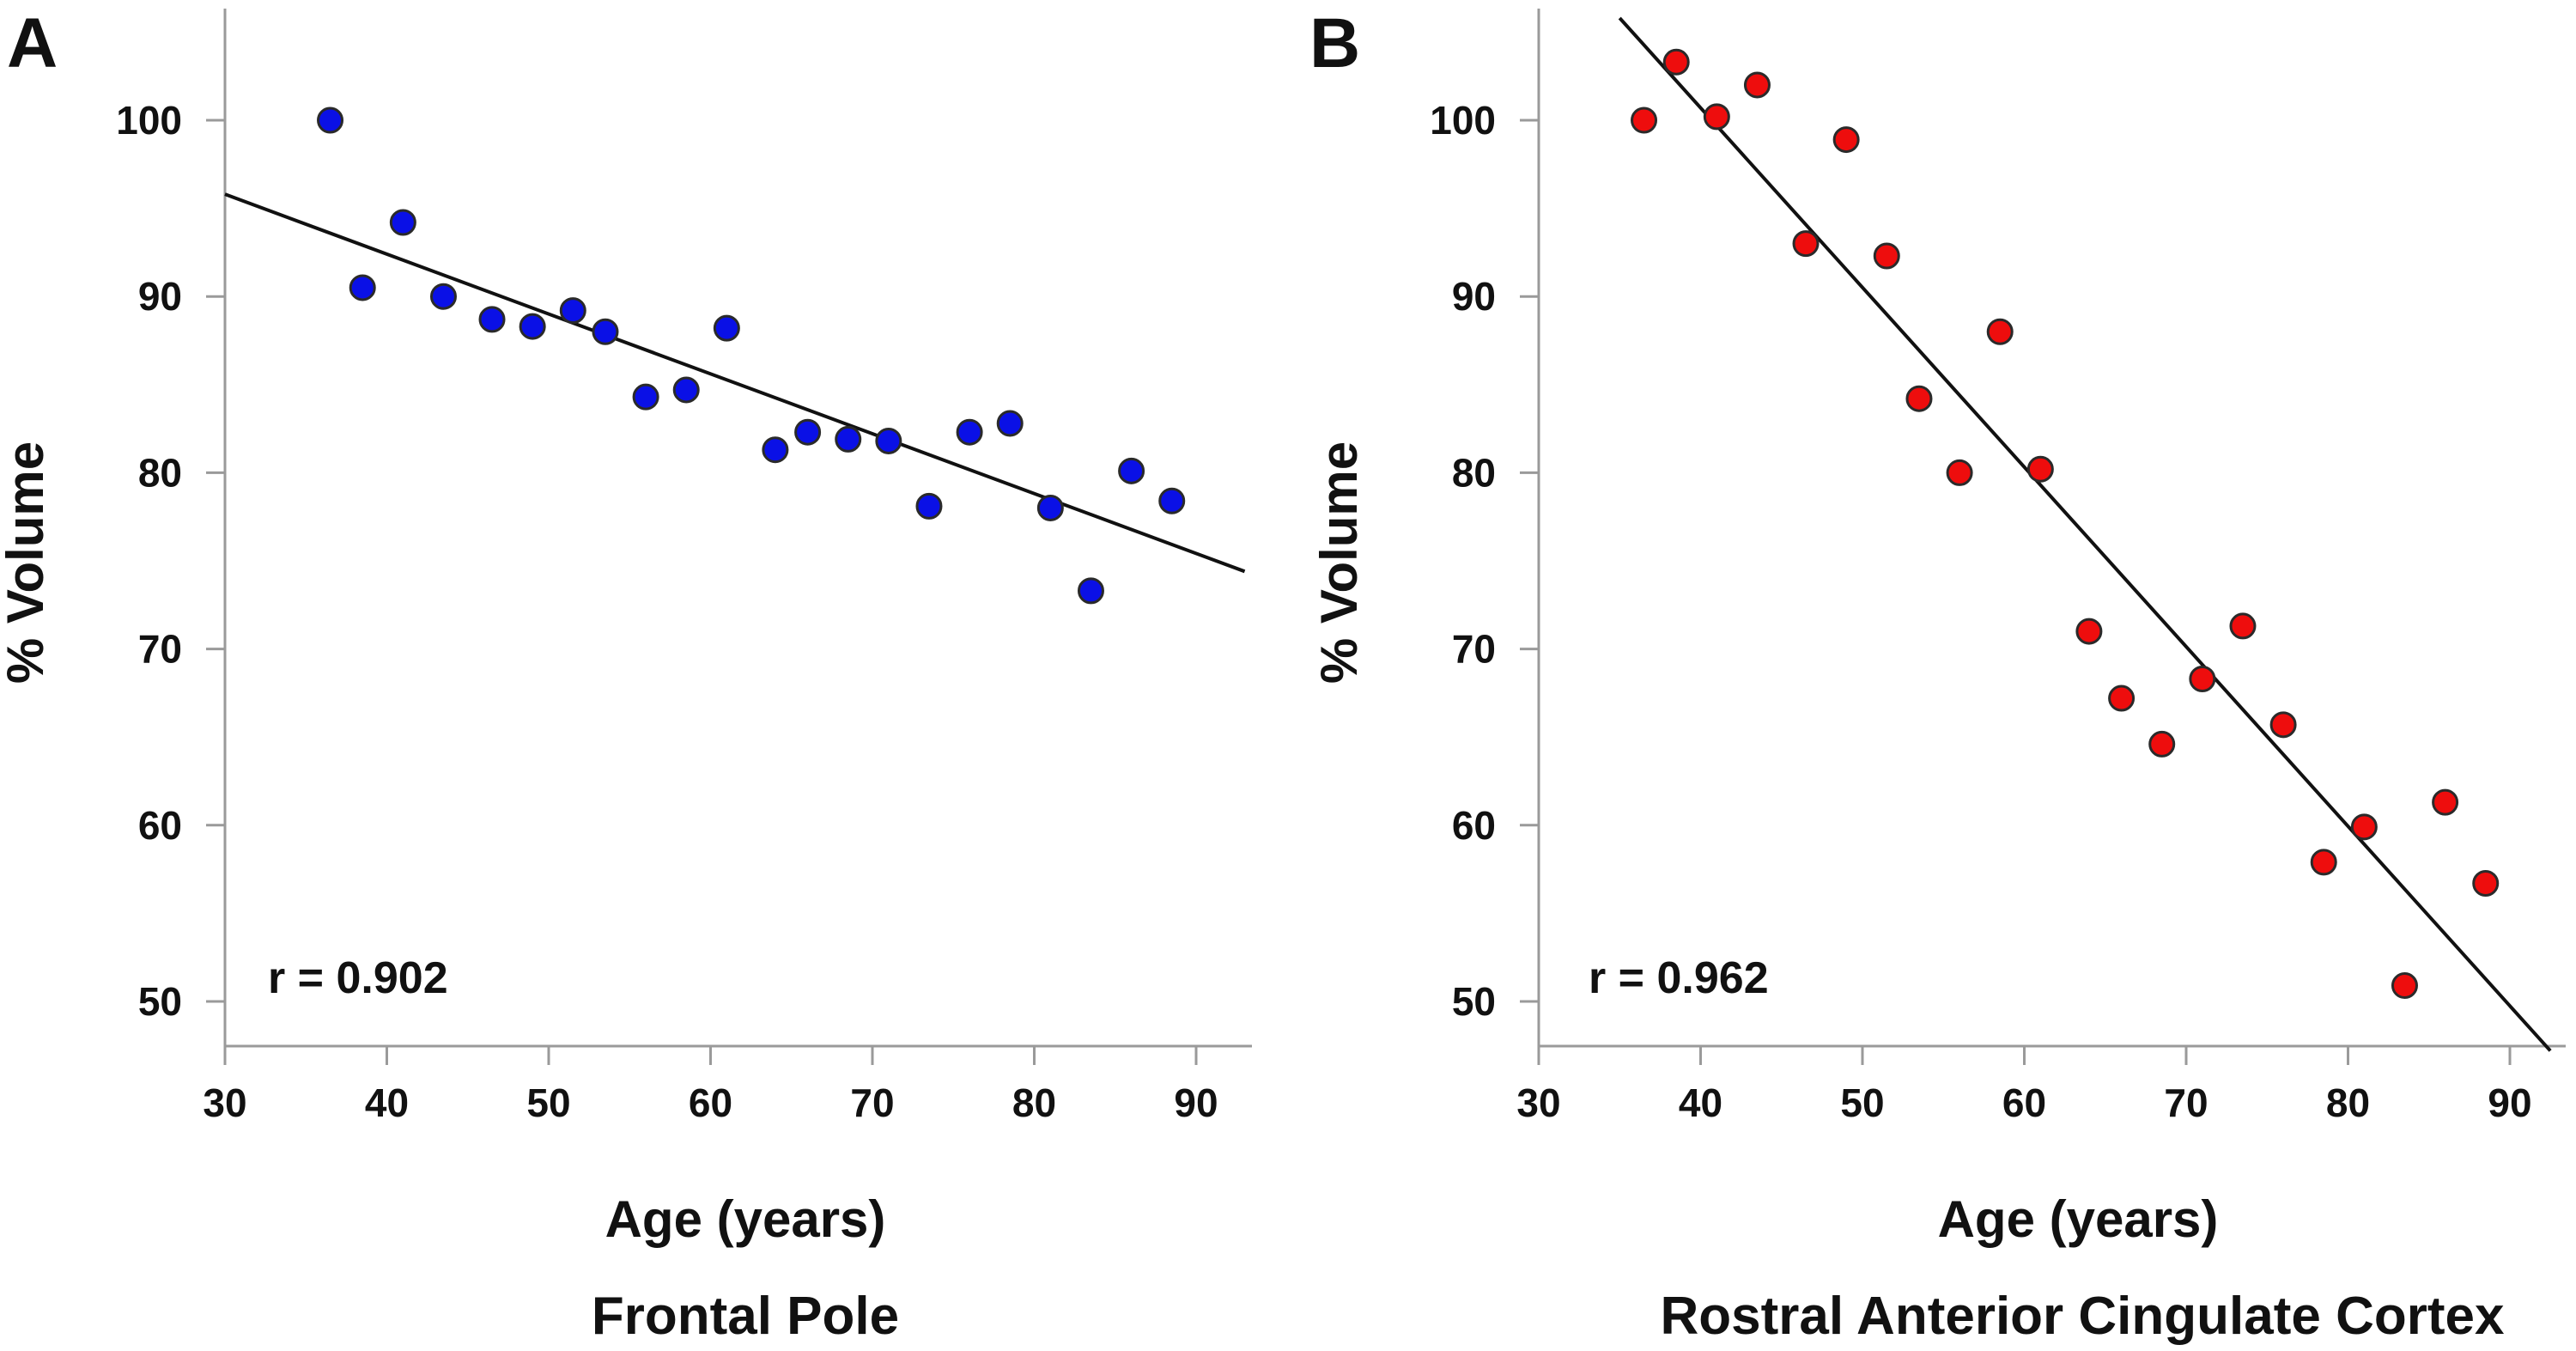 Image resolution: width=2576 pixels, height=1351 pixels. I want to click on regression-line, so click(735, 383).